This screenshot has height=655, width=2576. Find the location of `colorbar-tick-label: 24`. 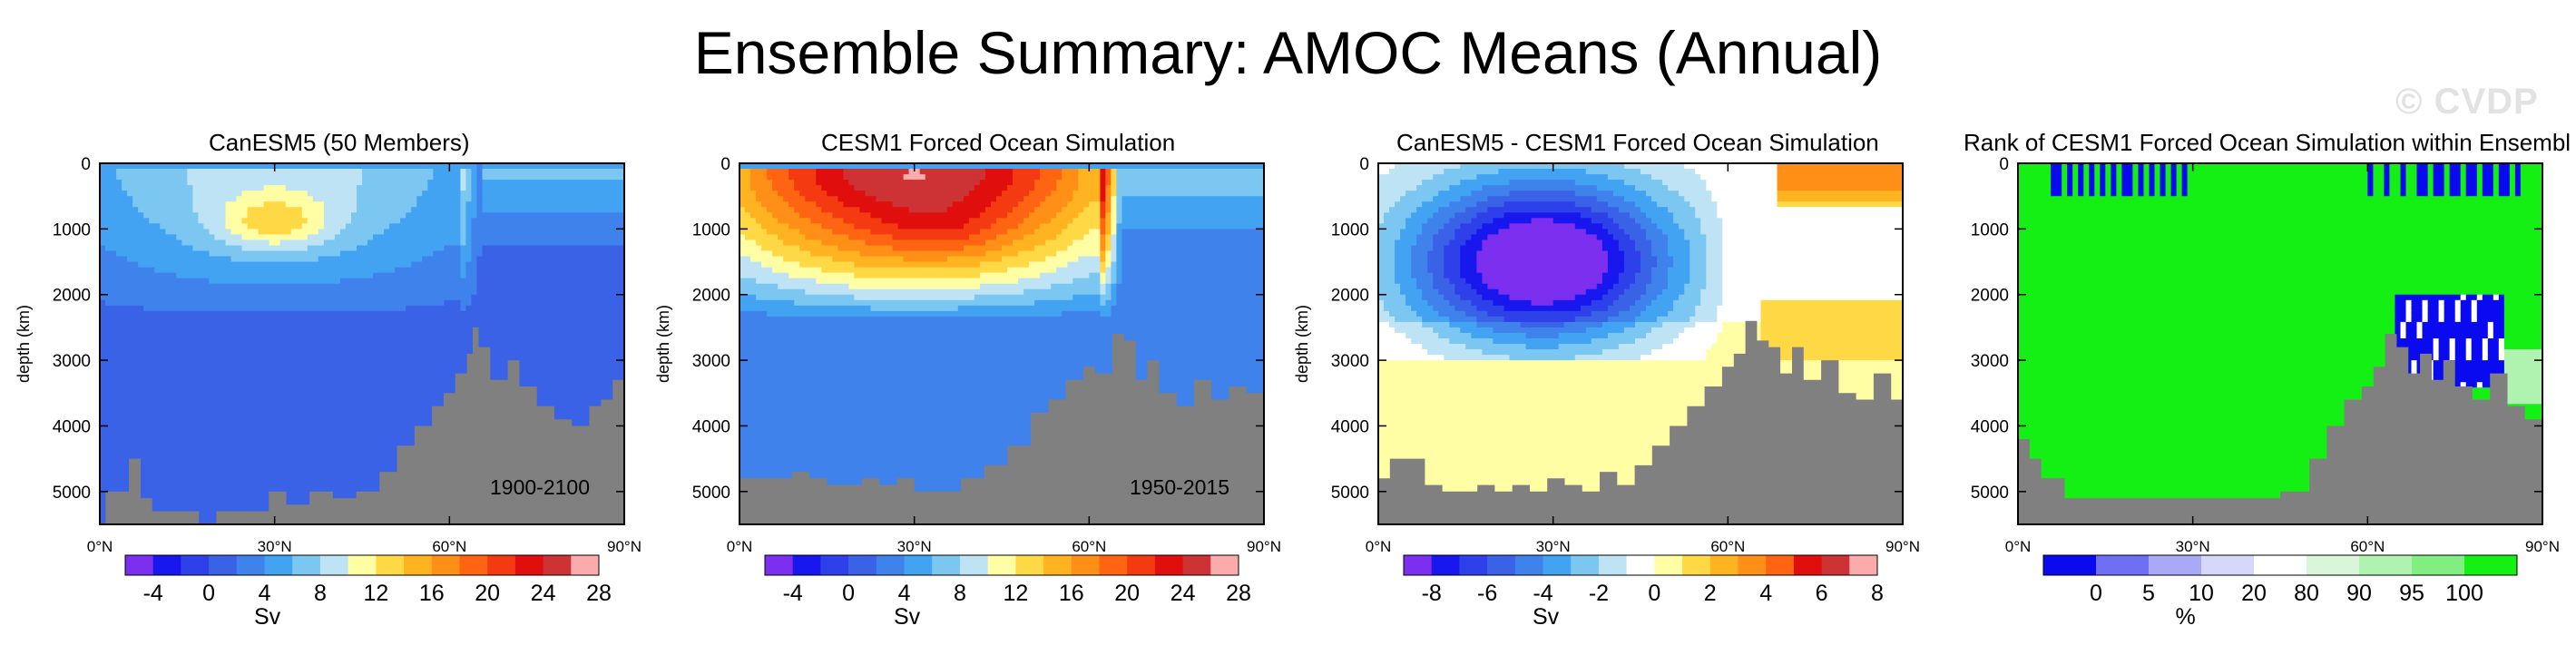

colorbar-tick-label: 24 is located at coordinates (543, 593).